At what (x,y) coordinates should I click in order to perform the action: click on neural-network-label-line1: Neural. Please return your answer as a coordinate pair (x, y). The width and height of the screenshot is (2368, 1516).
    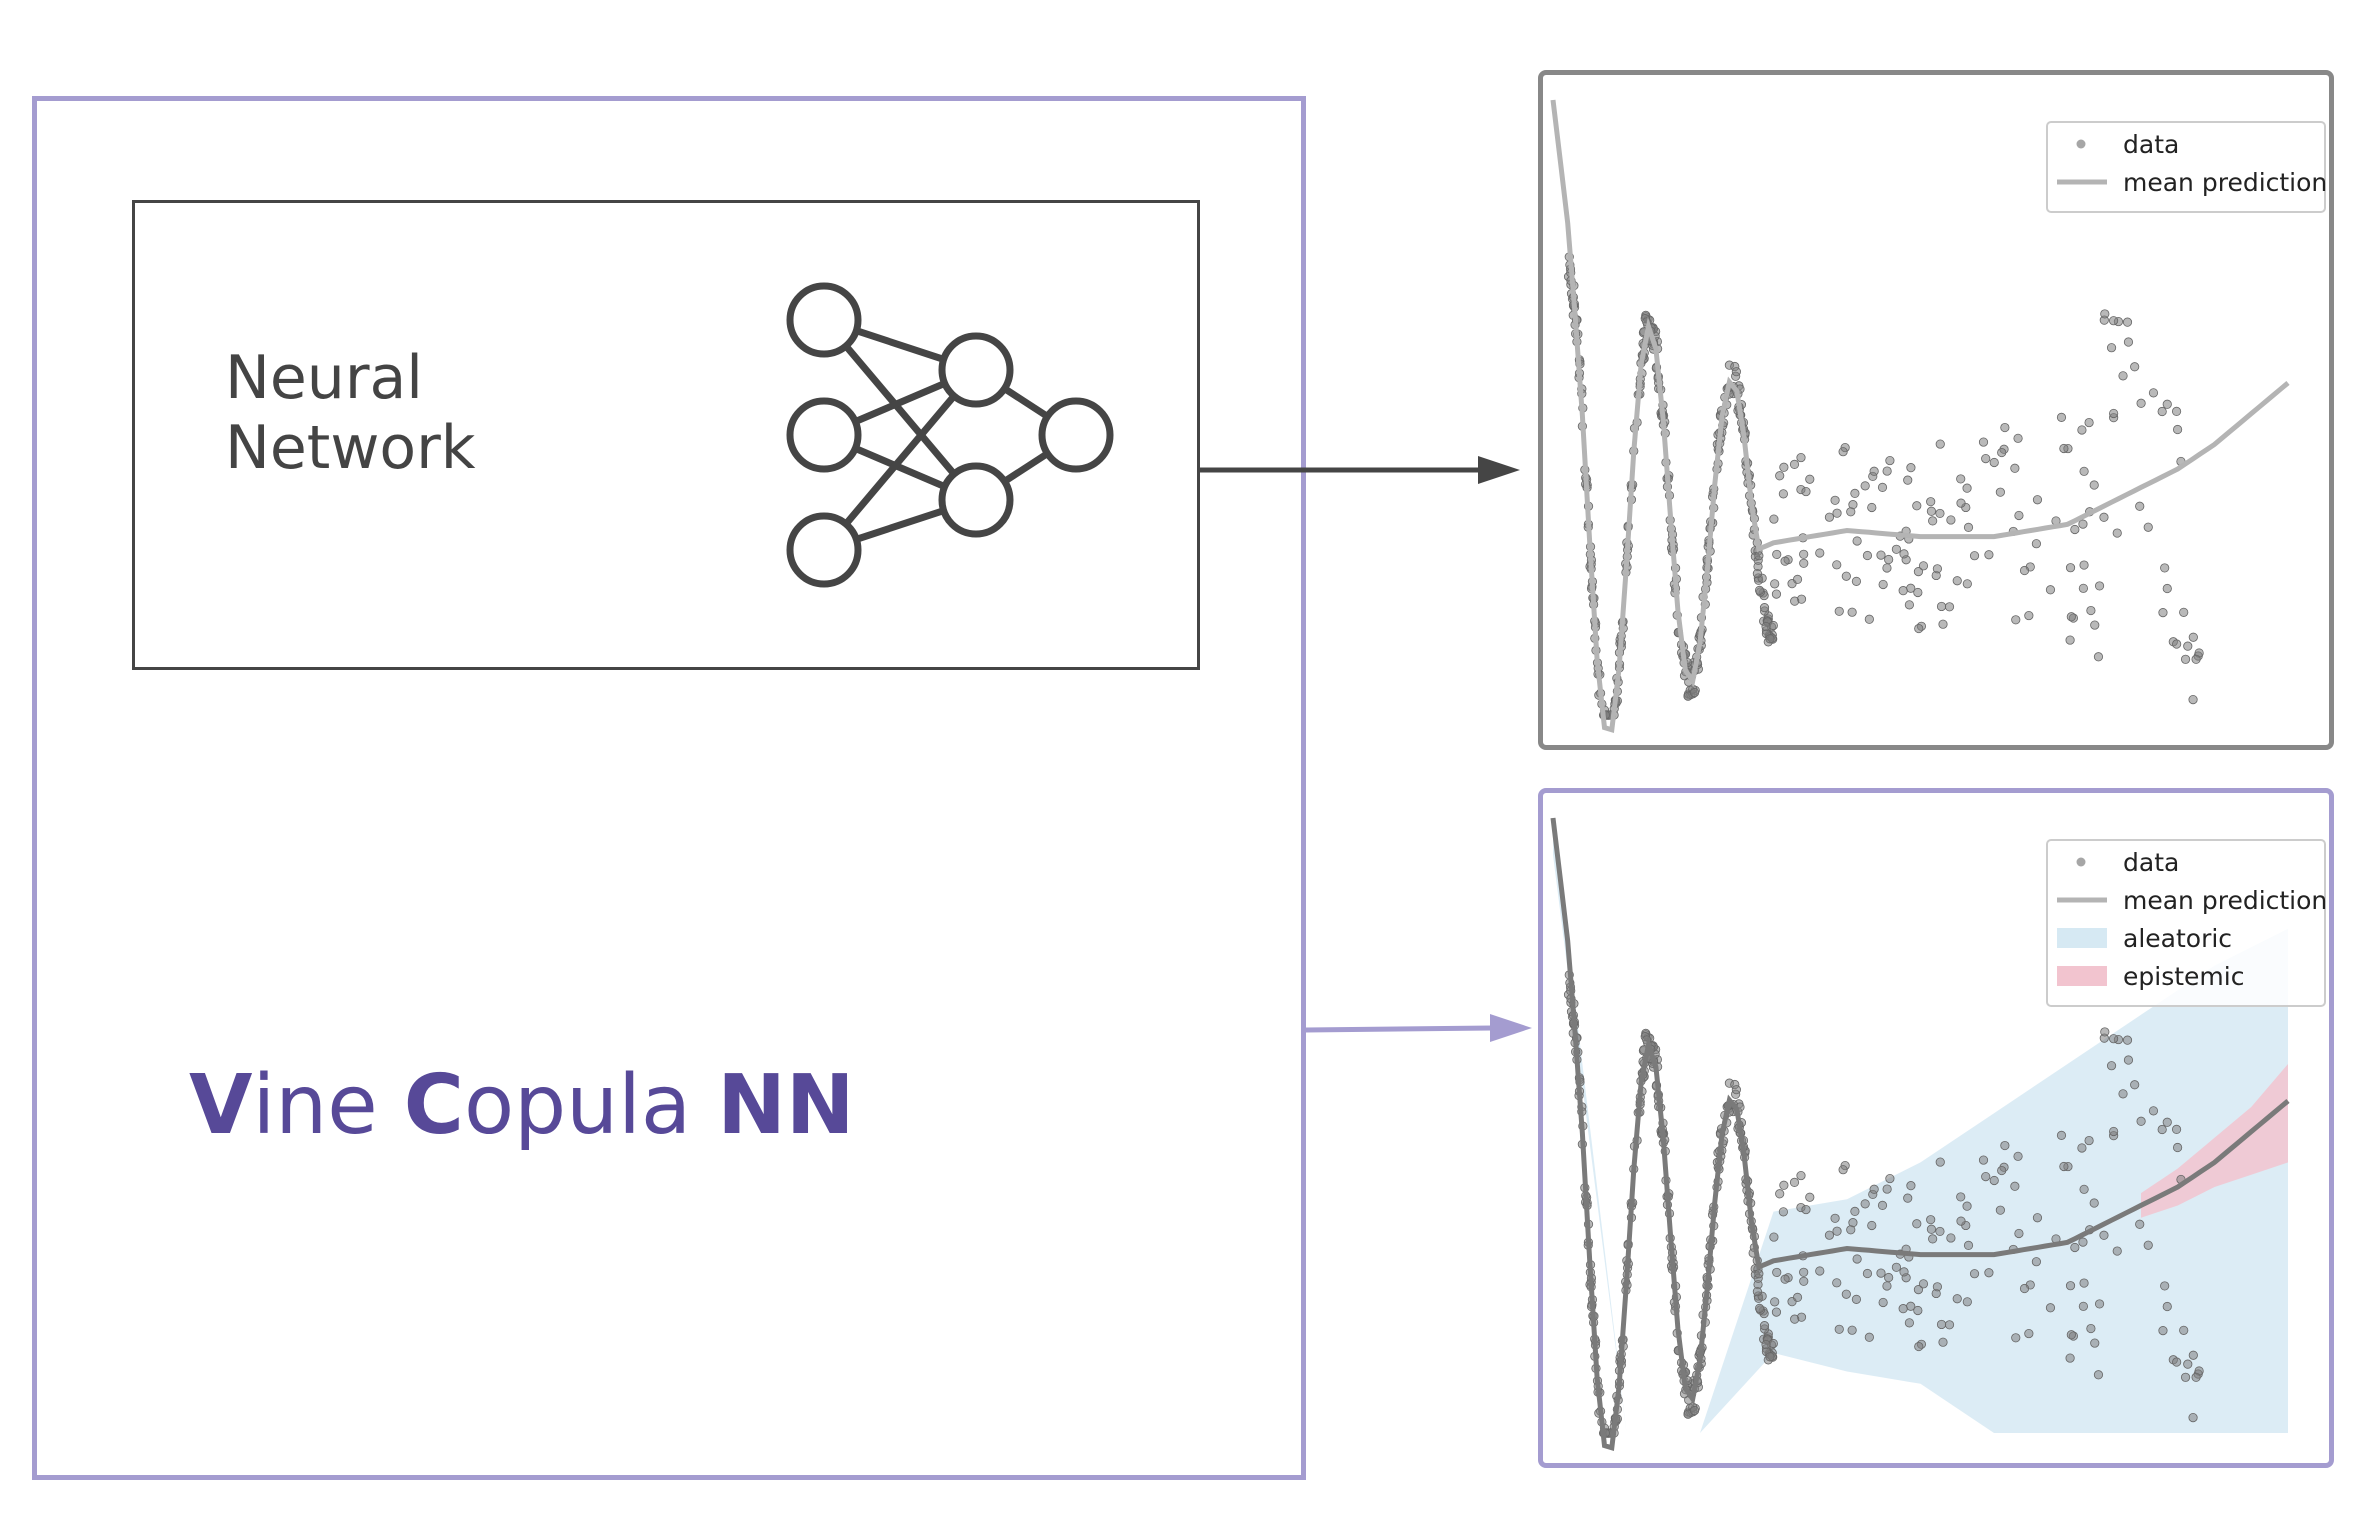
    Looking at the image, I should click on (324, 378).